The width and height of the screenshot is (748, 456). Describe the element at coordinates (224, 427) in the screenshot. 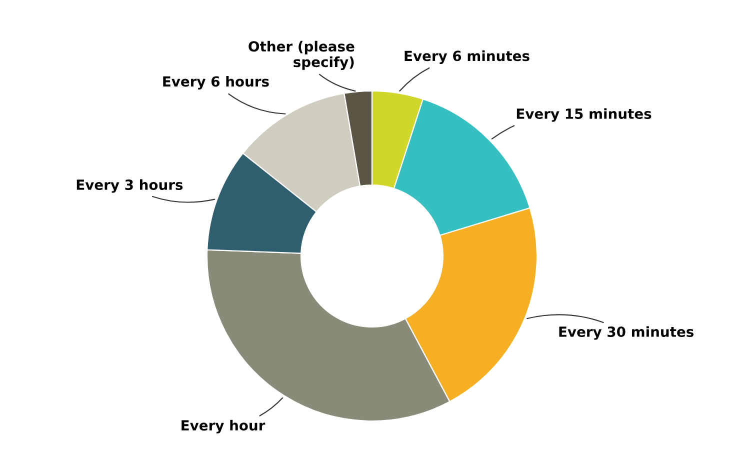

I see `slice-label: Every hour` at that location.